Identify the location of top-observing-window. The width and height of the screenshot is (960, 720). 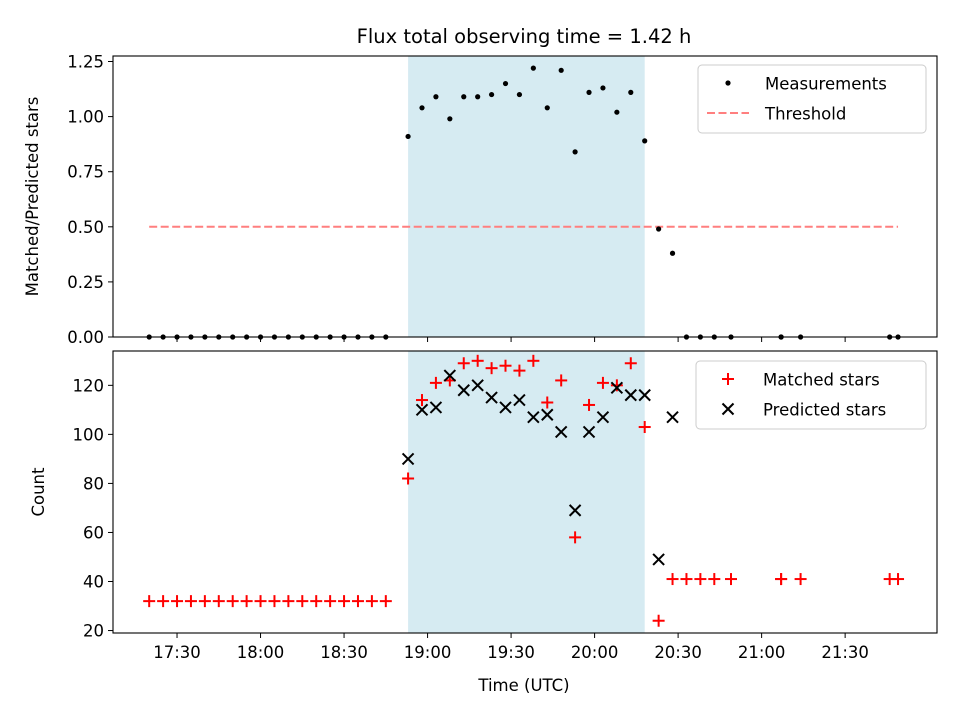
(526, 196).